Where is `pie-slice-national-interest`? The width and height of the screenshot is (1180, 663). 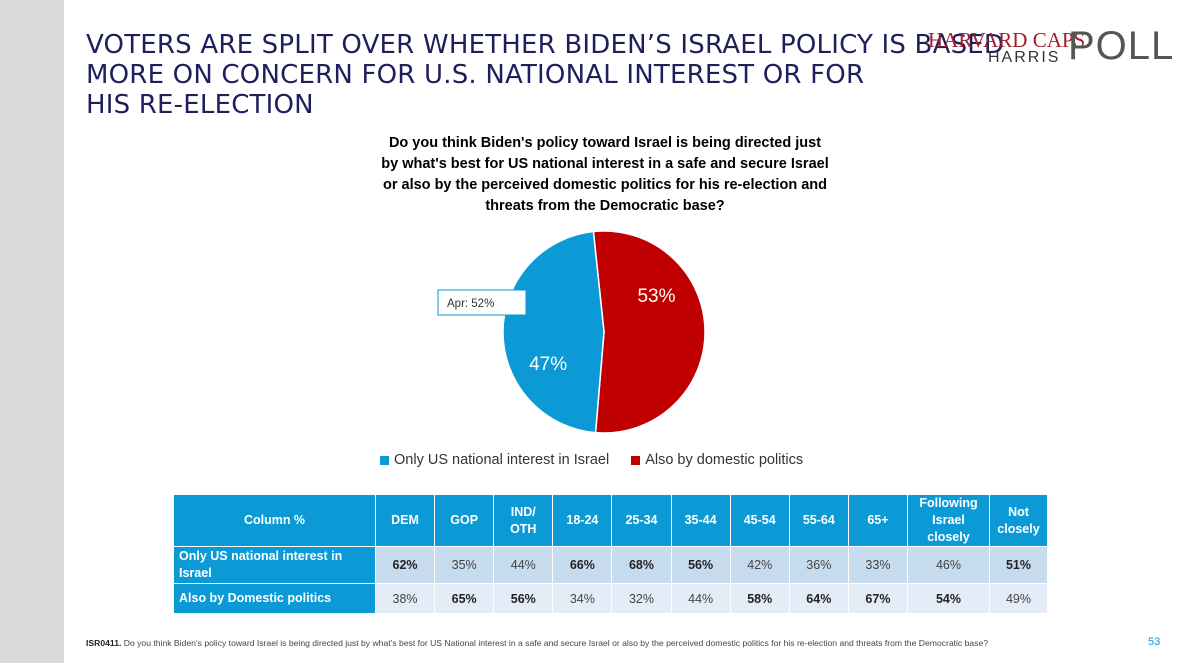
pie-slice-national-interest is located at coordinates (553, 332).